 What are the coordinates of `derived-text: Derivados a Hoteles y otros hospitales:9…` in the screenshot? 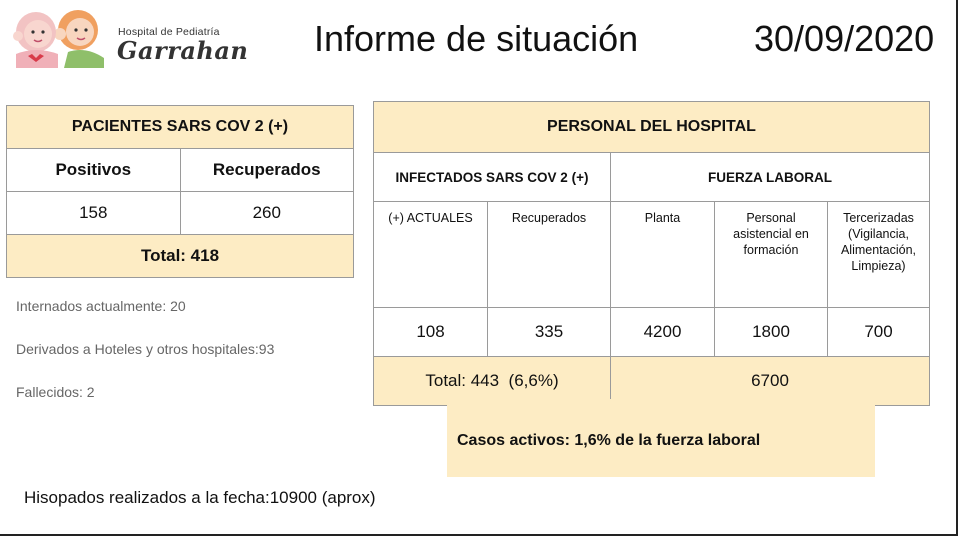 It's located at (145, 349).